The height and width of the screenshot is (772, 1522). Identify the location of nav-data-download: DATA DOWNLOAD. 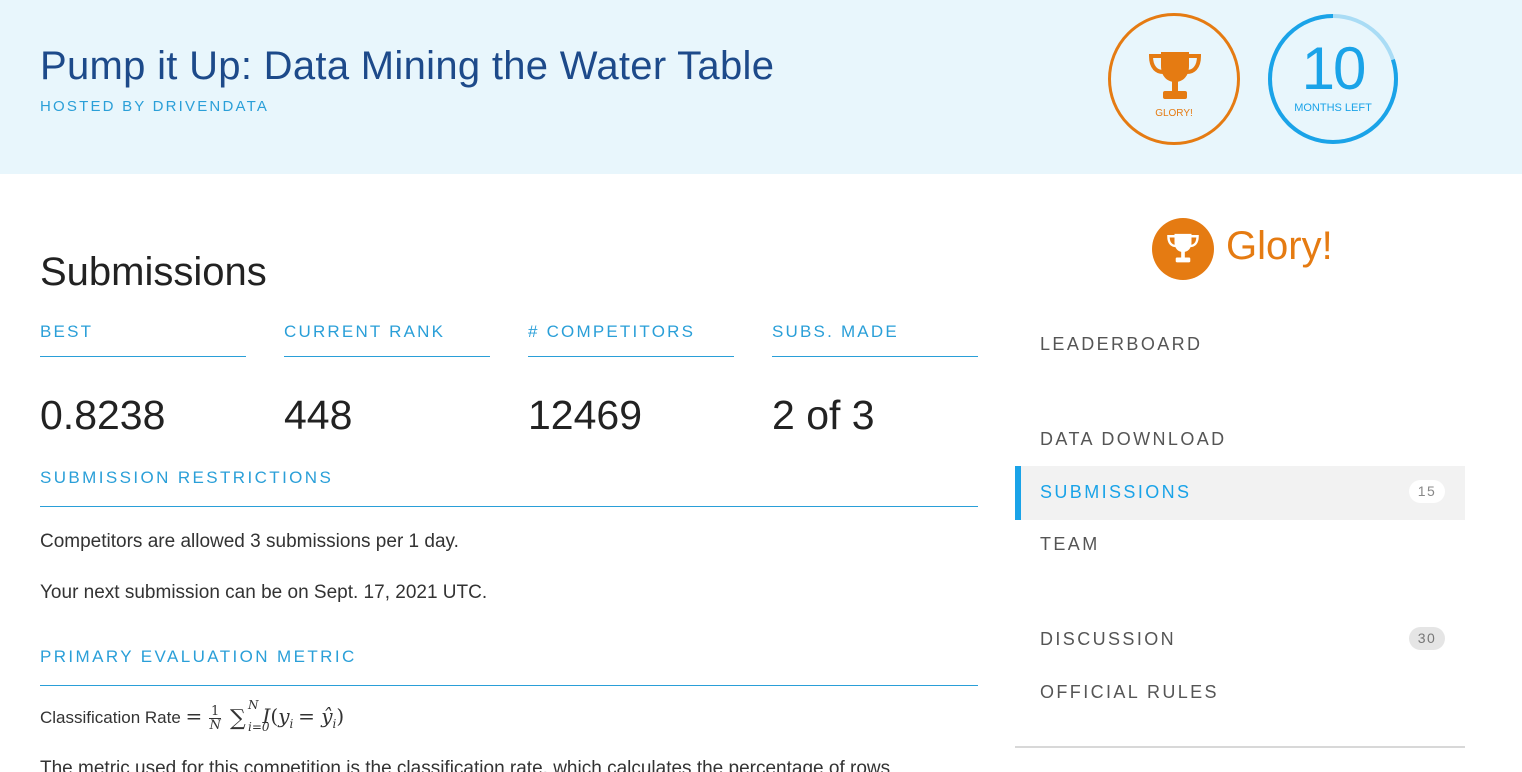
(1240, 440).